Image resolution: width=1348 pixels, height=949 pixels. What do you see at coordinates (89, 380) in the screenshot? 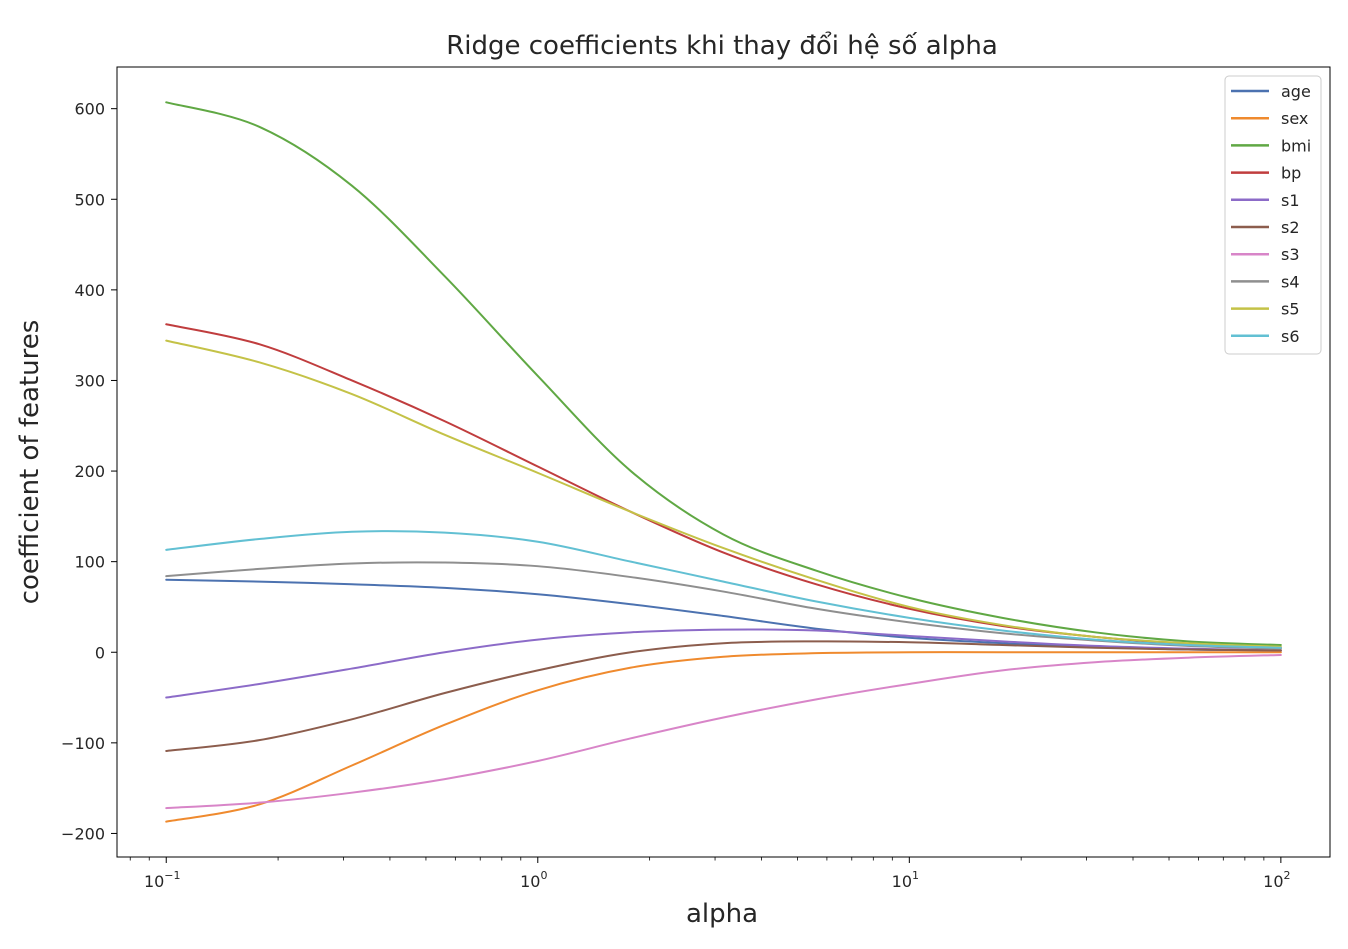
I see `y-tick-label: 300` at bounding box center [89, 380].